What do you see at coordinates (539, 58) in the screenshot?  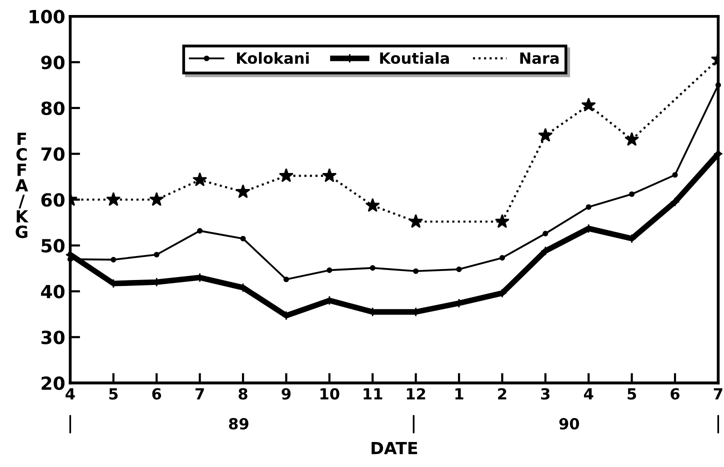 I see `legend-label: Nara` at bounding box center [539, 58].